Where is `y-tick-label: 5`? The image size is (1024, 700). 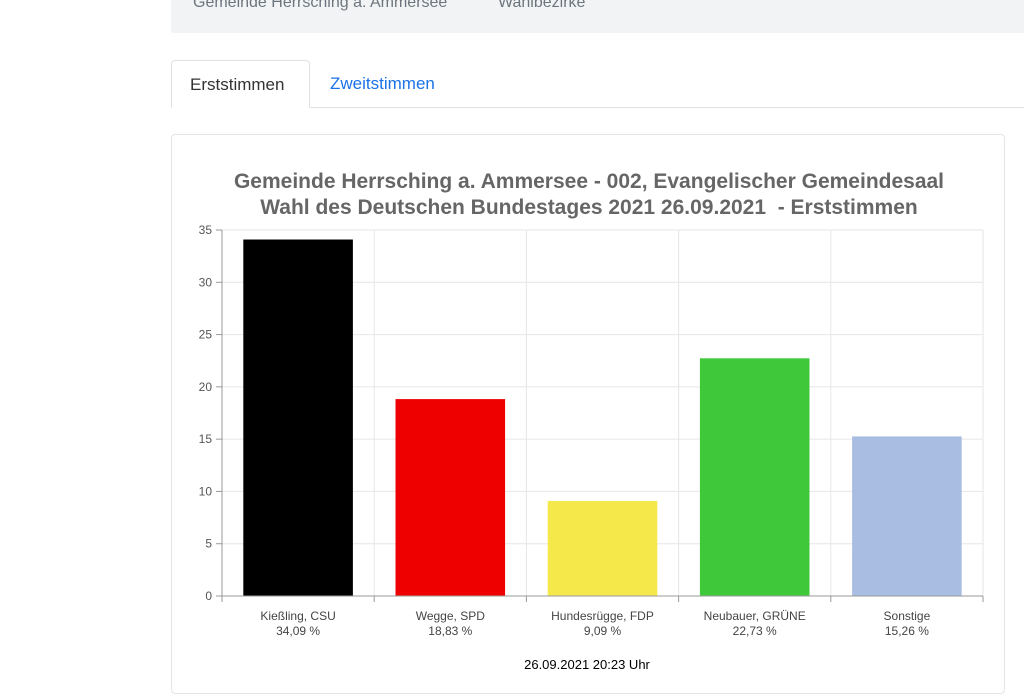 y-tick-label: 5 is located at coordinates (208, 544).